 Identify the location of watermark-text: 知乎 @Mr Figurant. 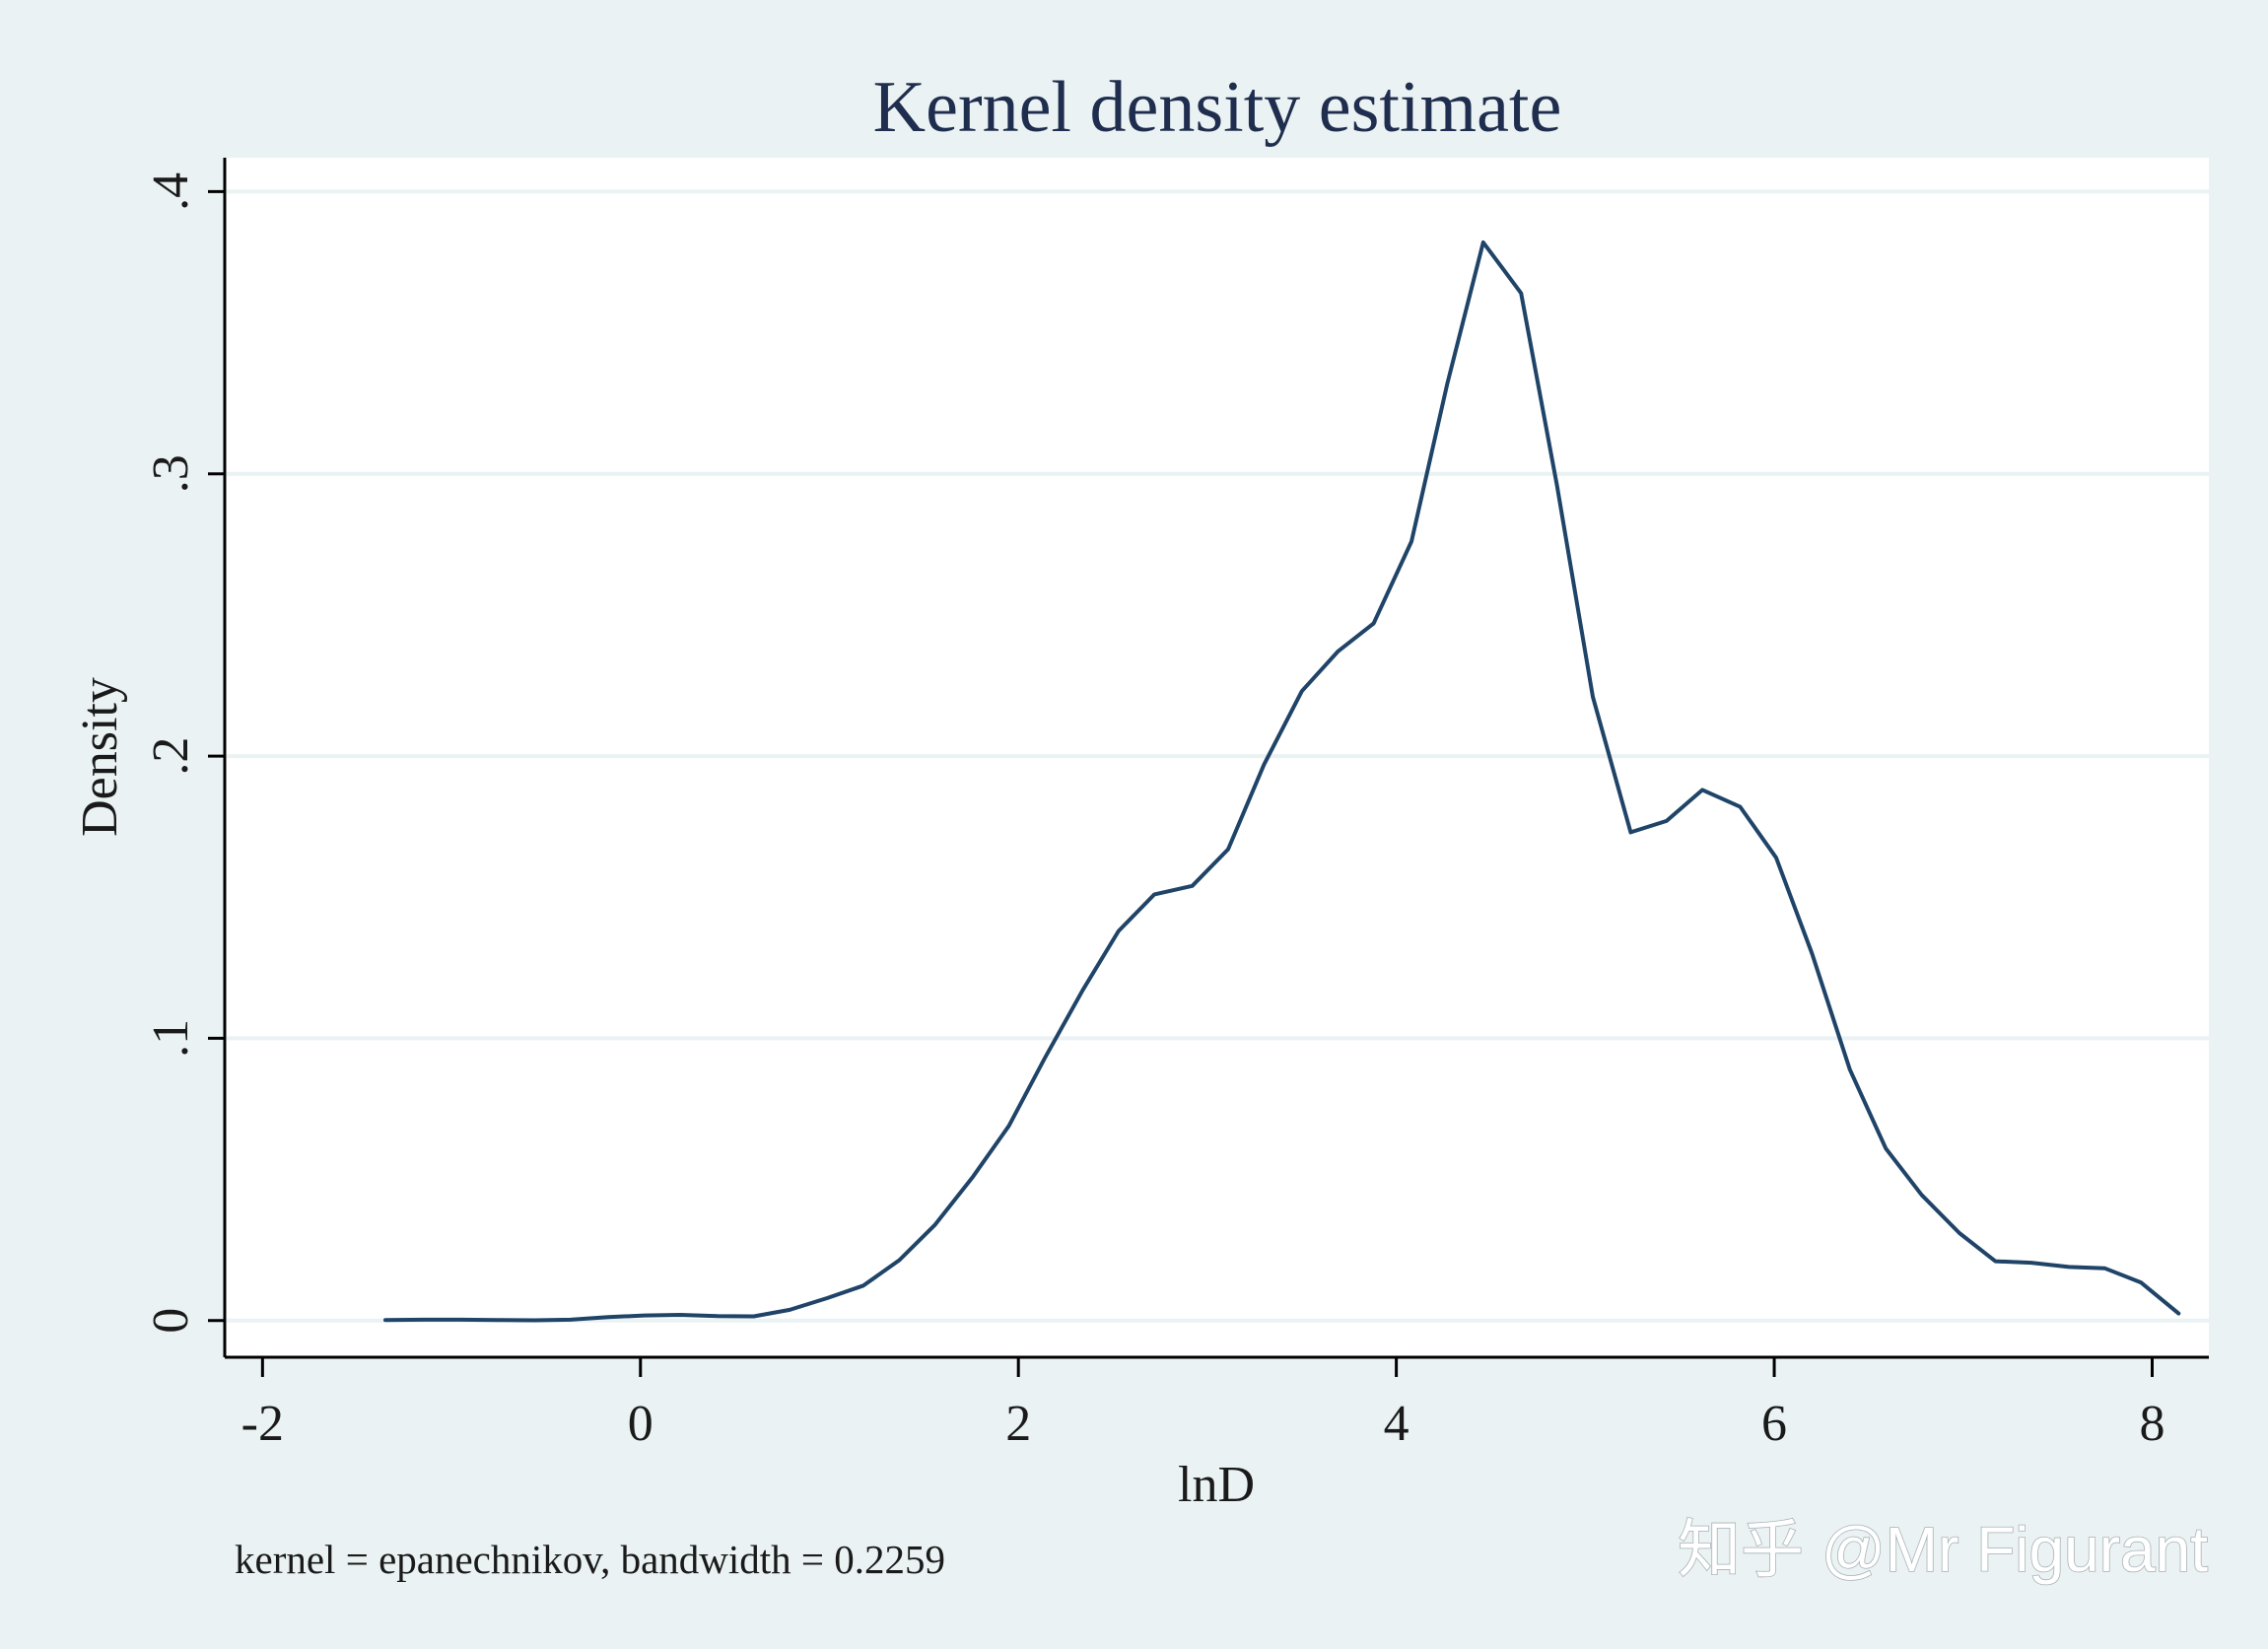
(1943, 1549).